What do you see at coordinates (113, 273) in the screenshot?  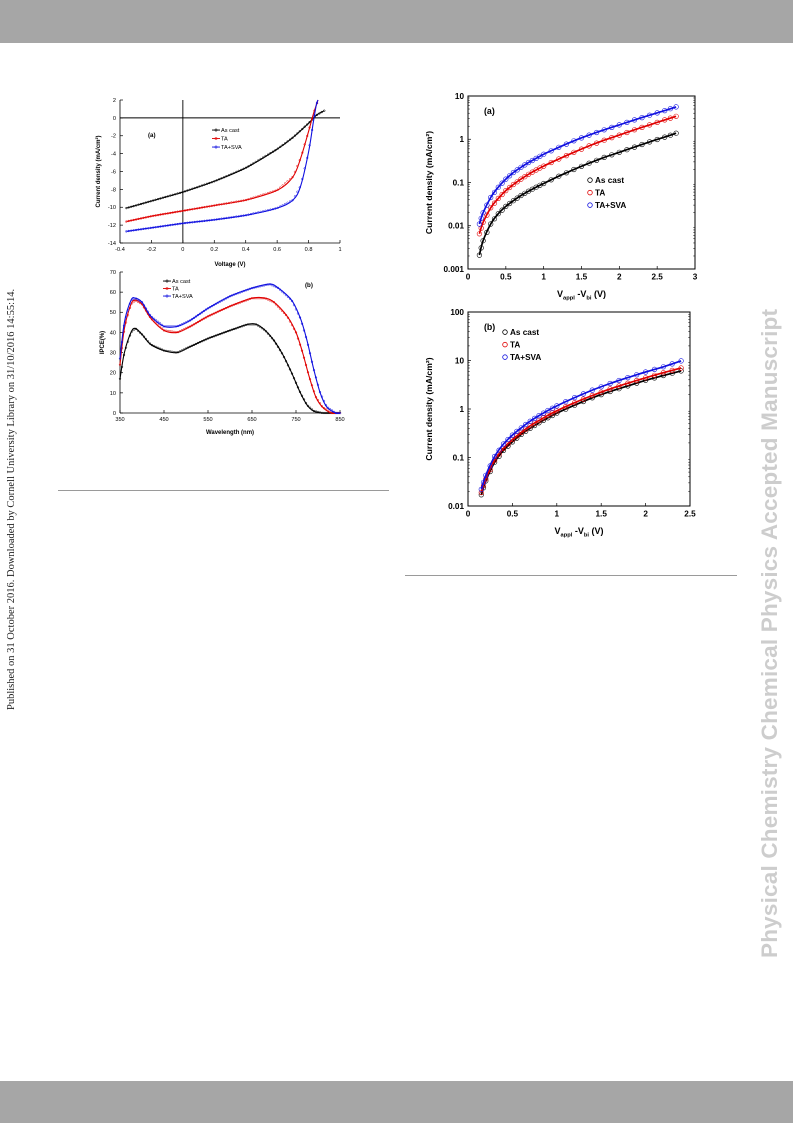 I see `y-tick-label: 70` at bounding box center [113, 273].